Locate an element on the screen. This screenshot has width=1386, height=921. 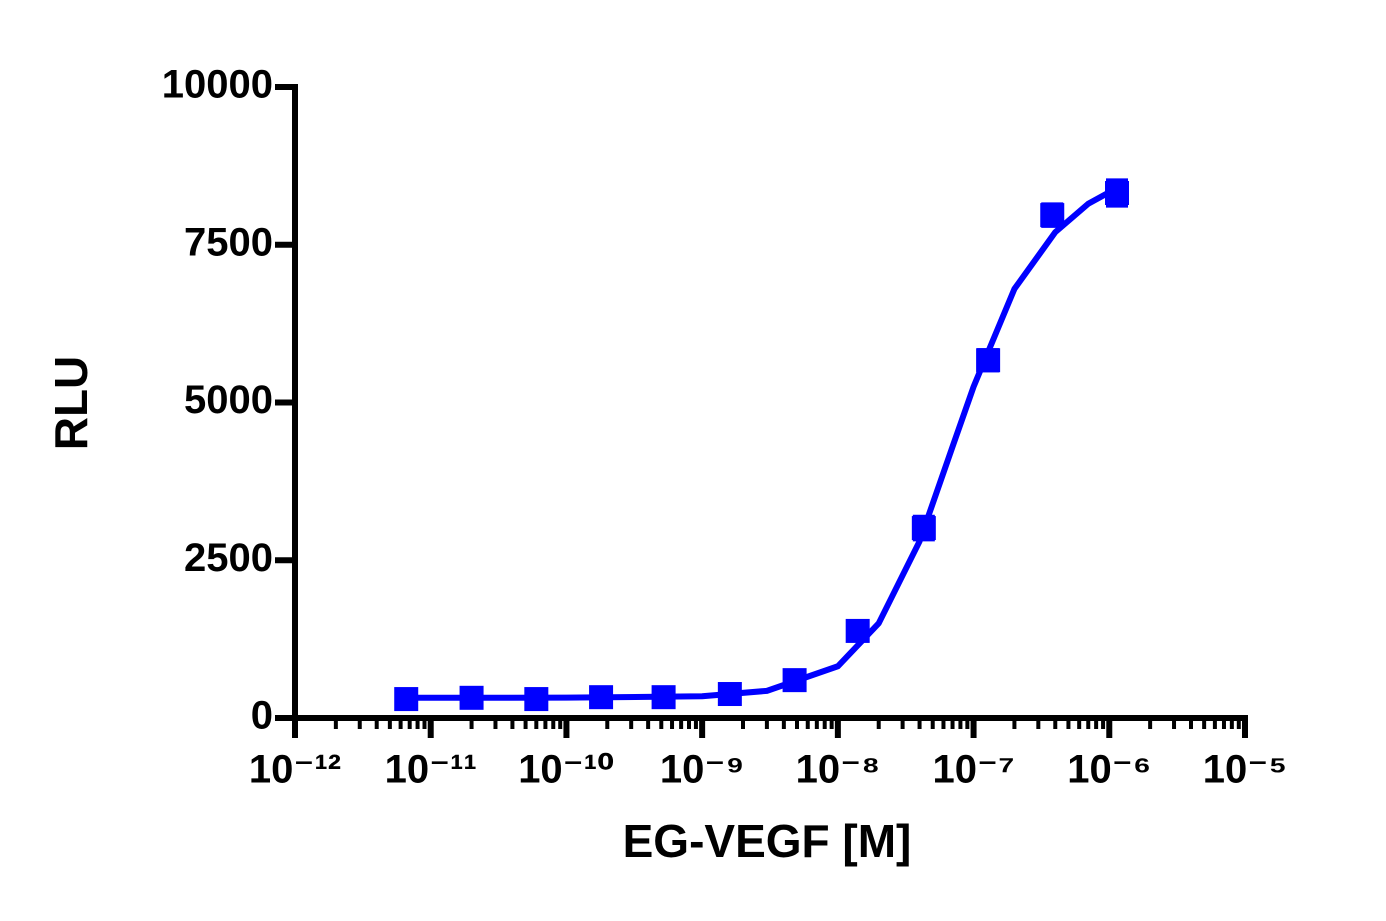
x-tick-label: 10⁻⁷ is located at coordinates (974, 770).